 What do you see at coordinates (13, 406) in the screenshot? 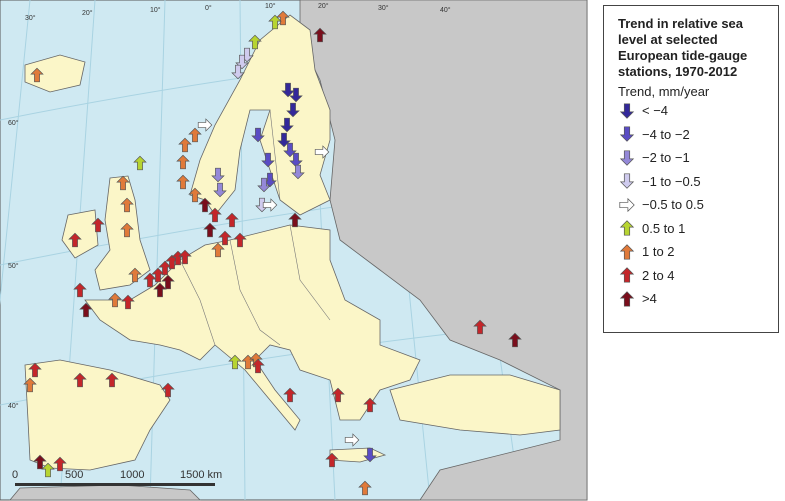
I see `graticule-label: 40°` at bounding box center [13, 406].